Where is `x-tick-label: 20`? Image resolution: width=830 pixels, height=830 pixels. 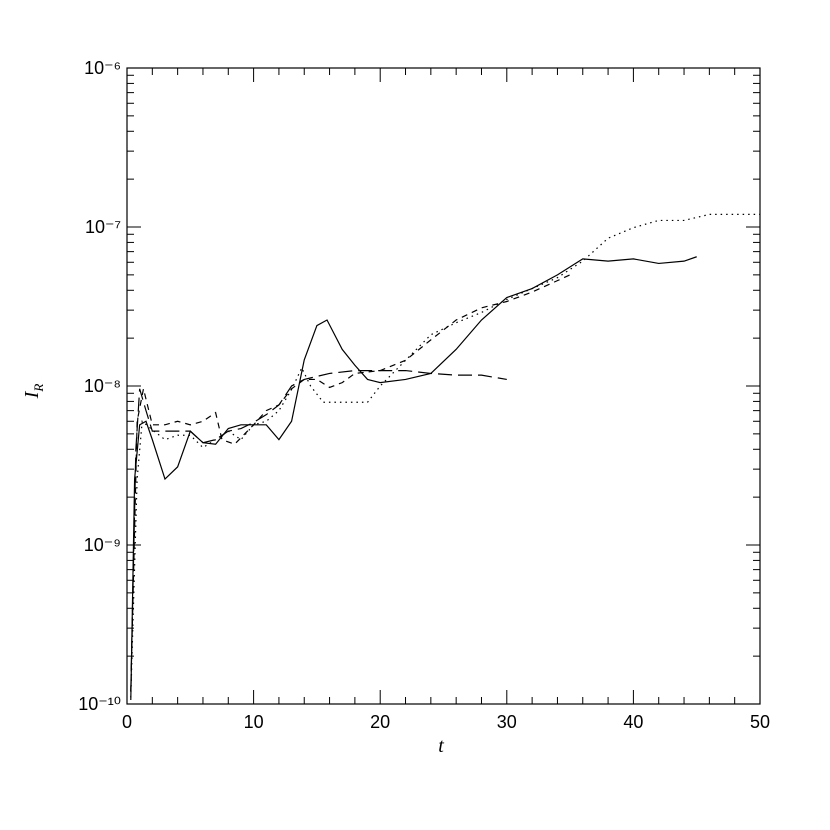
x-tick-label: 20 is located at coordinates (380, 722).